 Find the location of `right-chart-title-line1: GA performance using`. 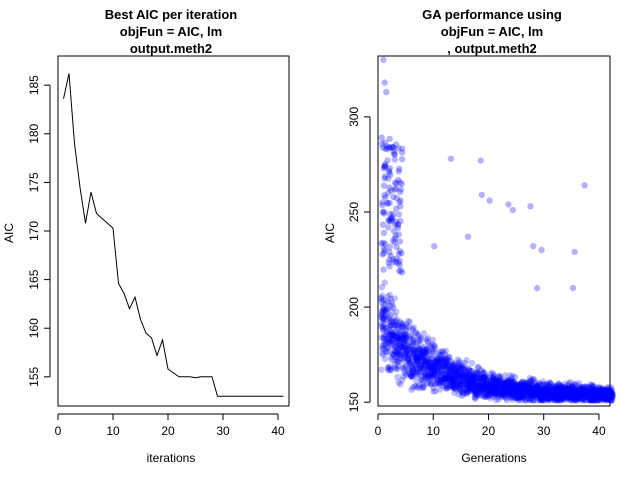

right-chart-title-line1: GA performance using is located at coordinates (492, 14).